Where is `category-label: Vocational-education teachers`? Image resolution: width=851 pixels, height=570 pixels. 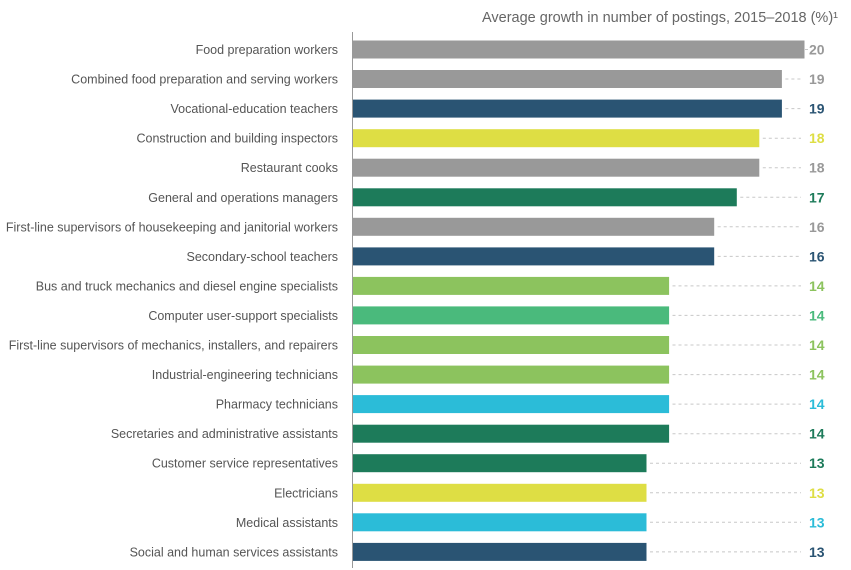
category-label: Vocational-education teachers is located at coordinates (254, 109).